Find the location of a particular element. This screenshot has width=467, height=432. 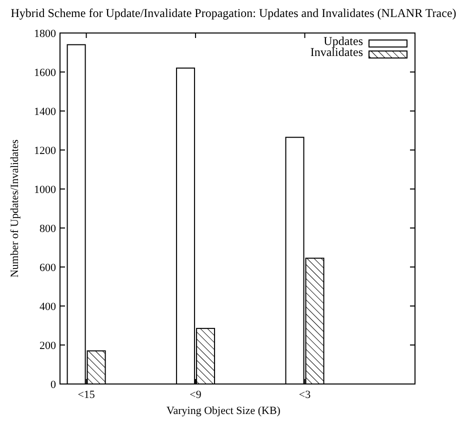

y-tick-label: 800 is located at coordinates (48, 228).